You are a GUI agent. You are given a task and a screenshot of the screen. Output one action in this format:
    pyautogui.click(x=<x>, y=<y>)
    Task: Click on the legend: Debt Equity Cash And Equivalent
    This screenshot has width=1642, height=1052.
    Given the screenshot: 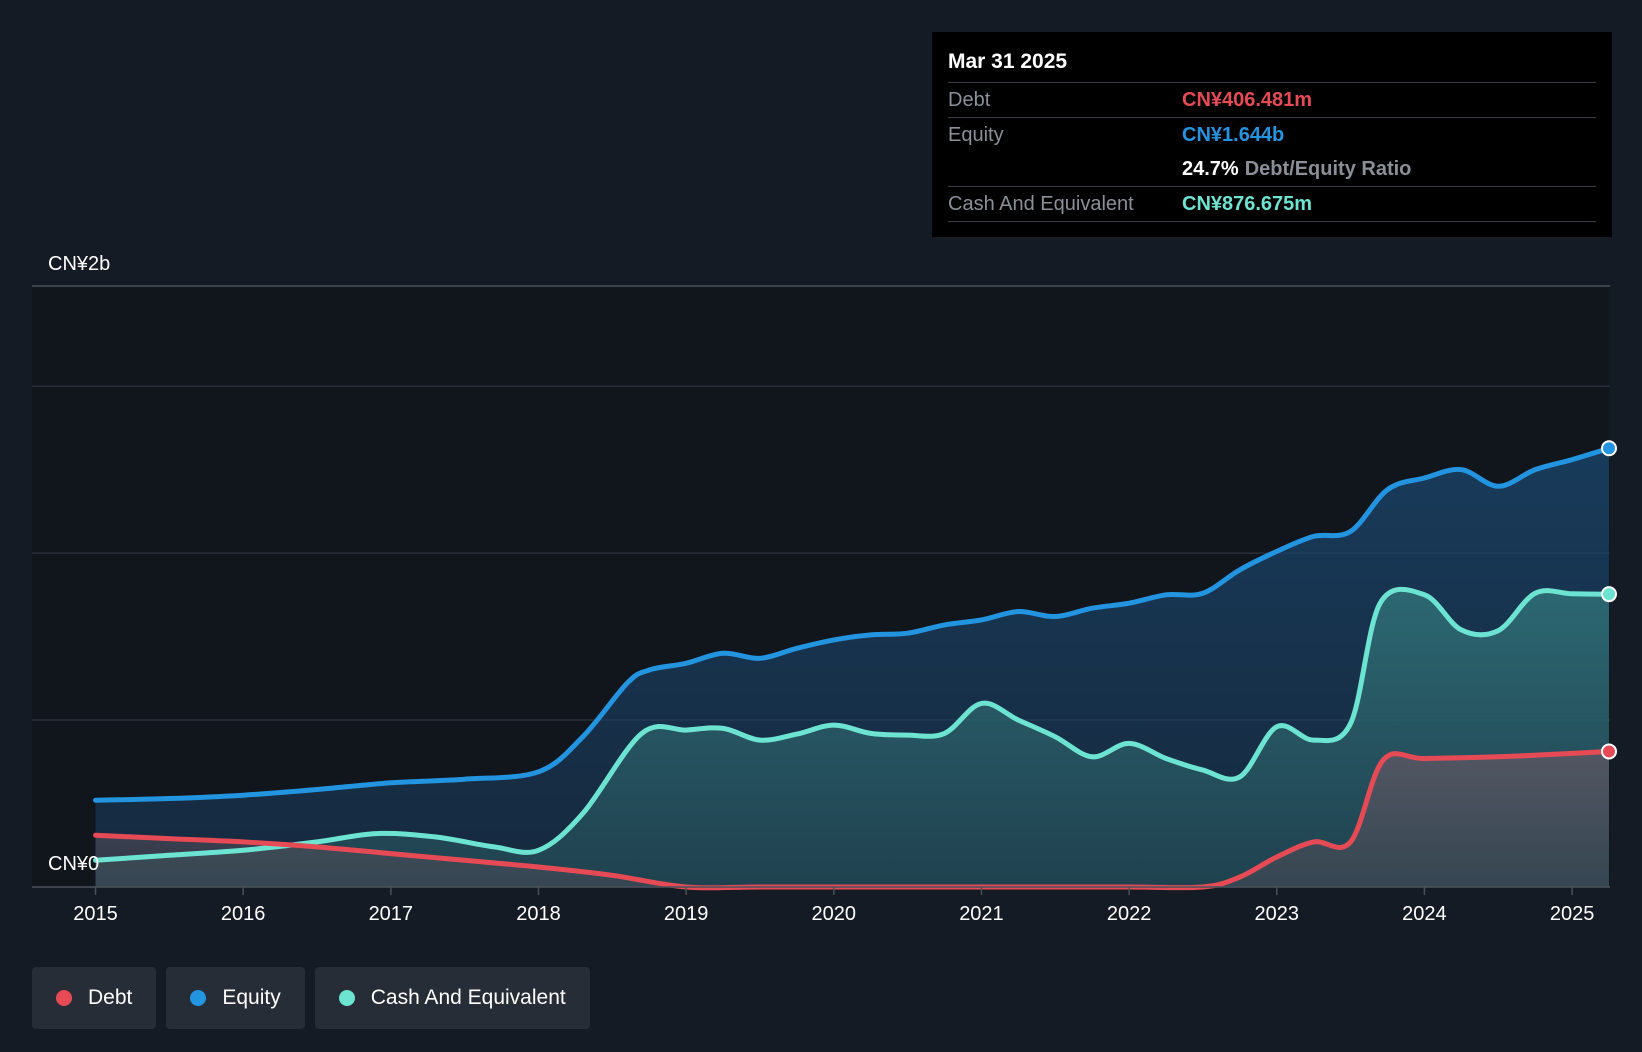 What is the action you would take?
    pyautogui.click(x=311, y=998)
    